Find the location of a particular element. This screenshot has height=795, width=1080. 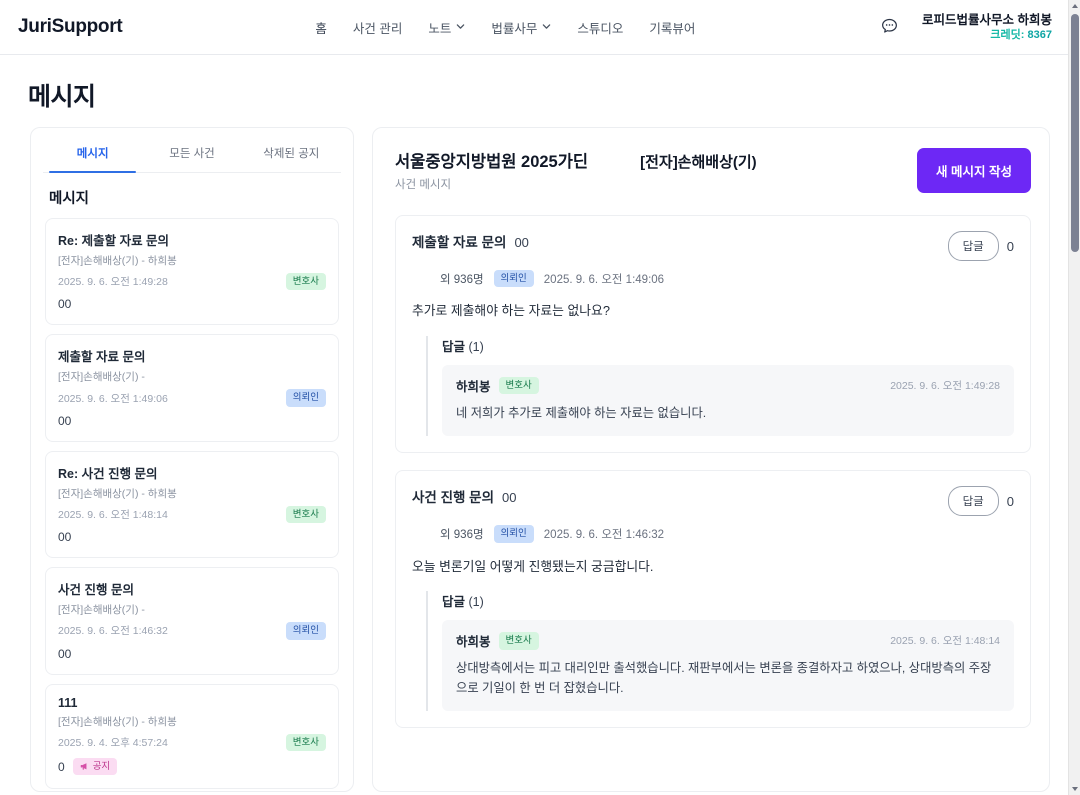

case-type-title: [전자]손해배상(기) is located at coordinates (698, 162).